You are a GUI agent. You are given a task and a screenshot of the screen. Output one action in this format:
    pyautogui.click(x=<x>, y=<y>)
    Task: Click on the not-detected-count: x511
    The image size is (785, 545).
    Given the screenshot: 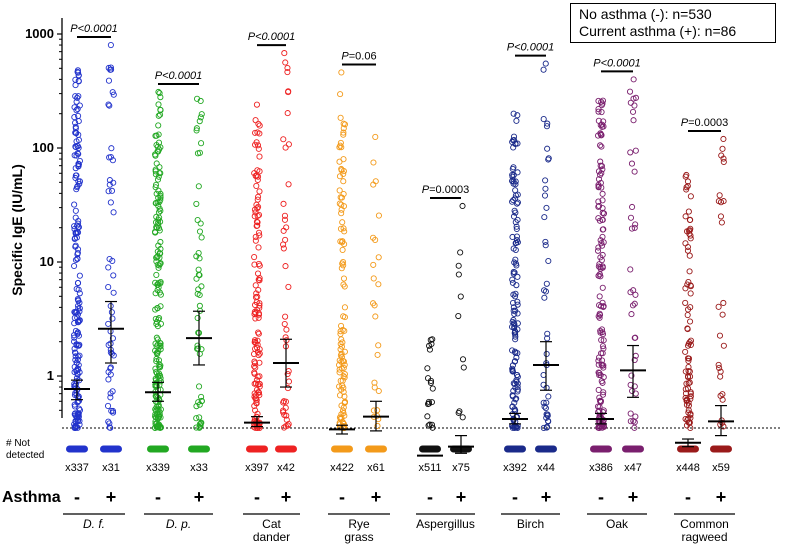 What is the action you would take?
    pyautogui.click(x=429, y=468)
    